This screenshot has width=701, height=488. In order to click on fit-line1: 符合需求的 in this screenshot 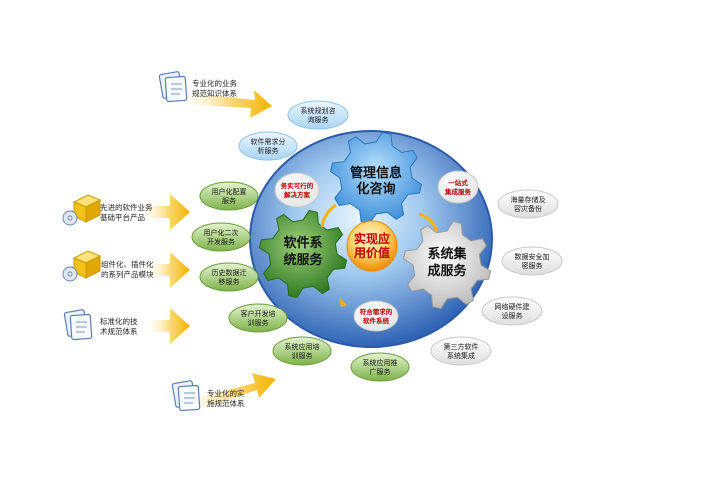, I will do `click(376, 311)`.